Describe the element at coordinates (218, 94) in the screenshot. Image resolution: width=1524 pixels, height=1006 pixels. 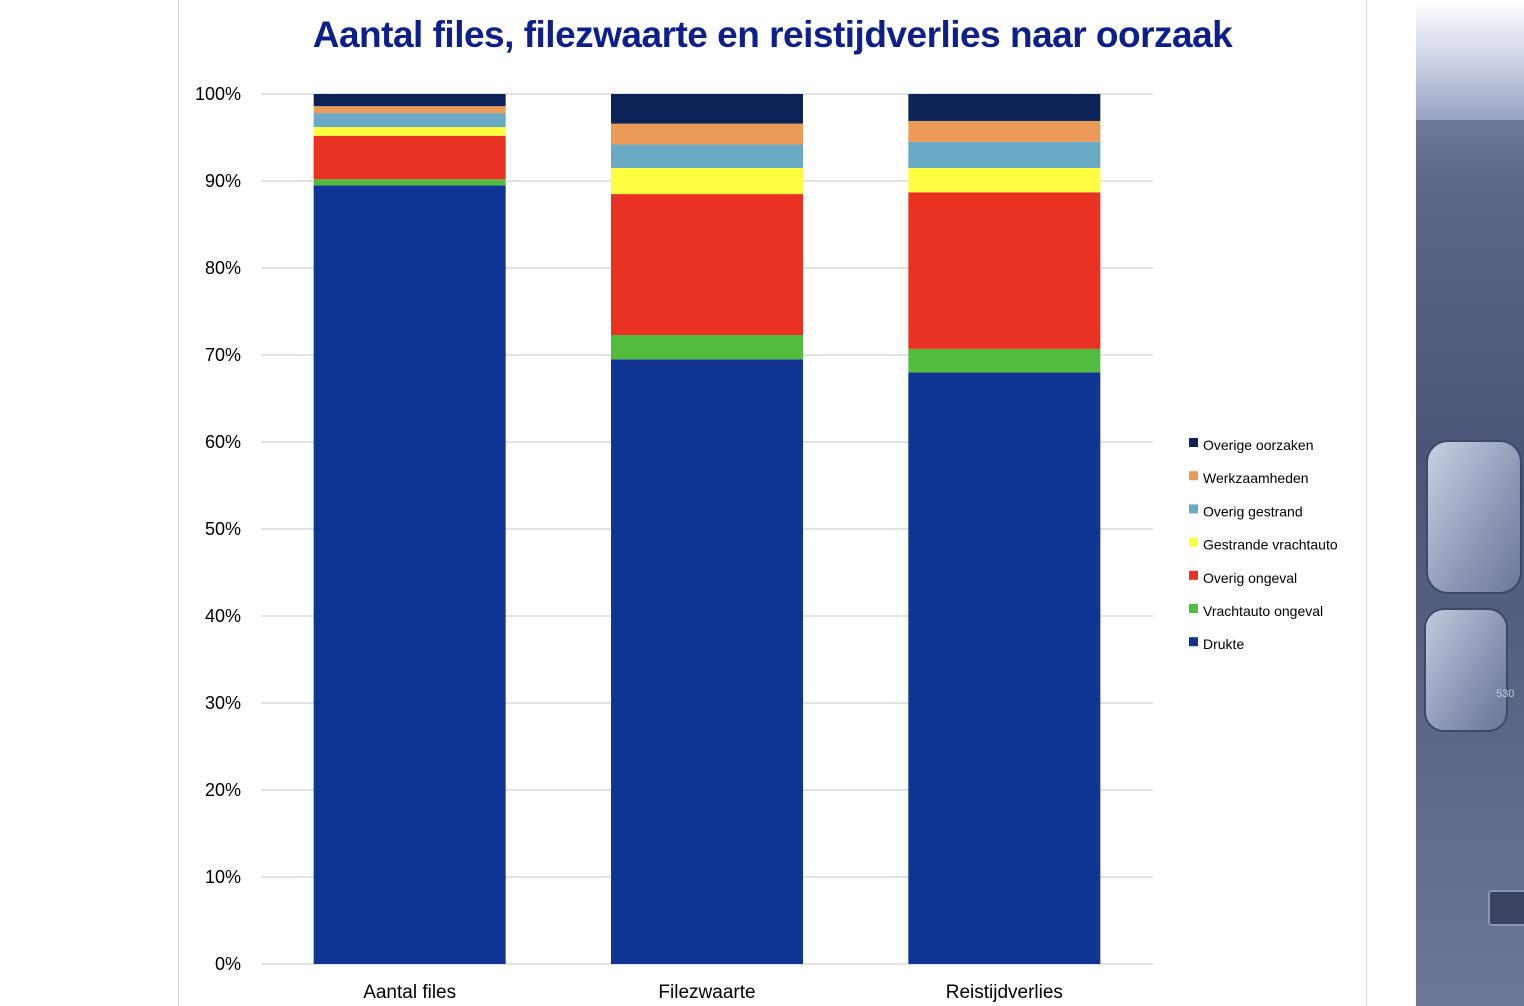
I see `y-tick-label: 100%` at that location.